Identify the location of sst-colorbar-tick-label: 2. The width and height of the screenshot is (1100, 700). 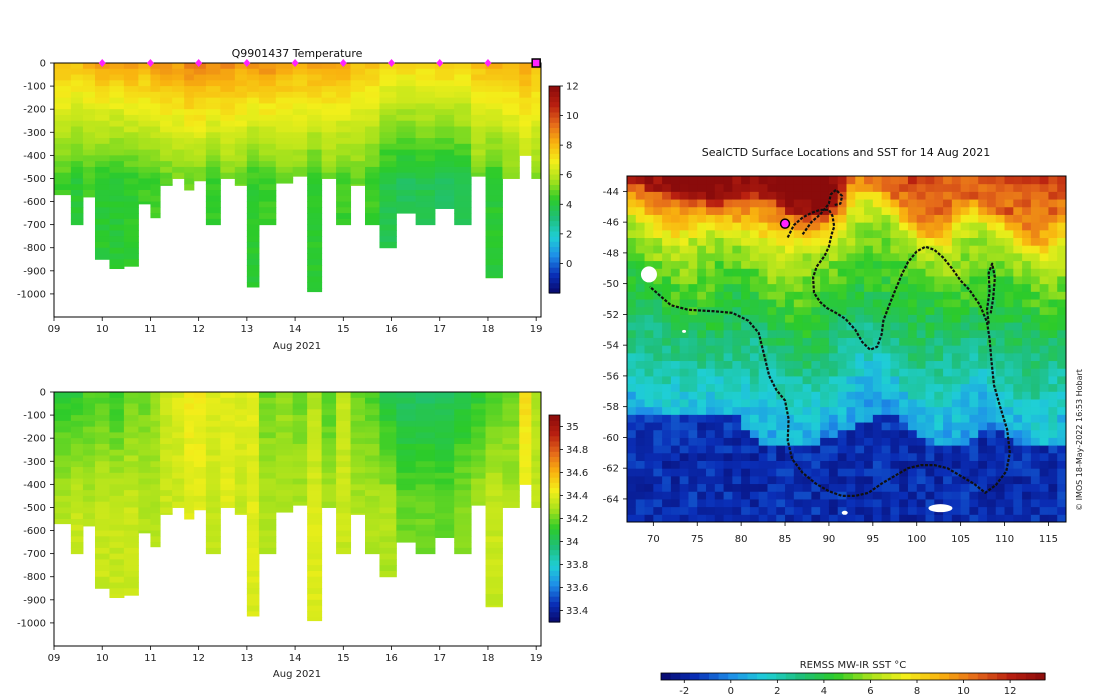
(777, 691).